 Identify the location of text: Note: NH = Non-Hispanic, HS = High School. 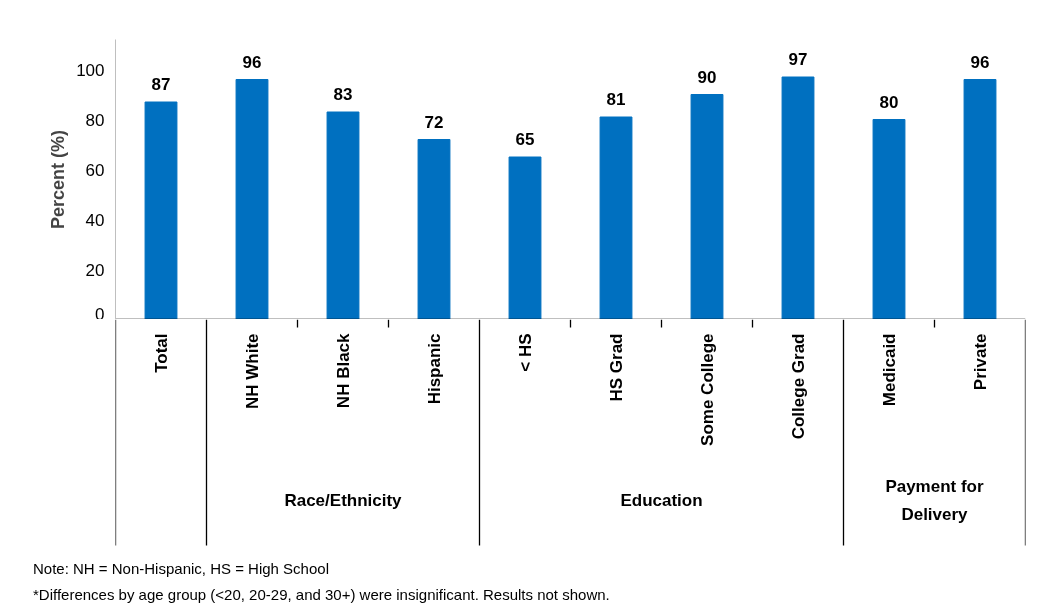
(181, 568).